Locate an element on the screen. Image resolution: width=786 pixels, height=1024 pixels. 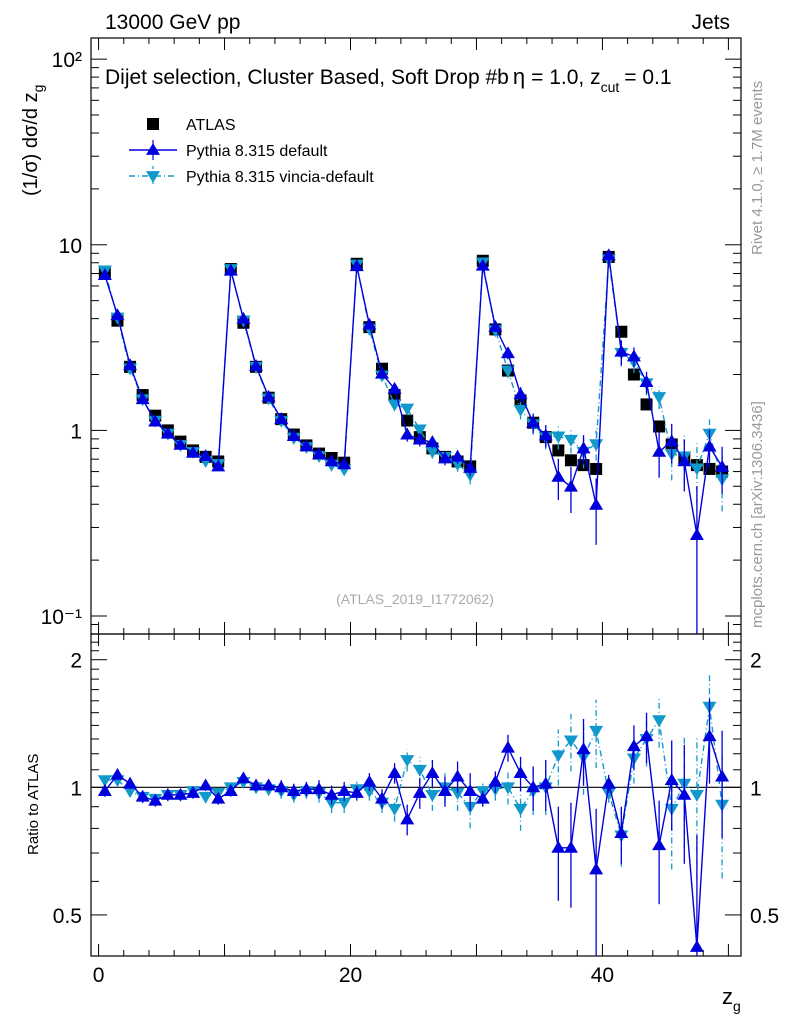
ratio-tick-label-right: 2 is located at coordinates (756, 661).